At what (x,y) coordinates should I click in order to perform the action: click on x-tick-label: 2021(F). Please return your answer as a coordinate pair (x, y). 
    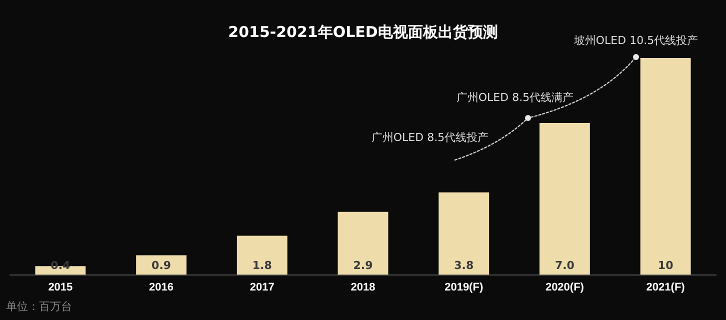
    Looking at the image, I should click on (666, 287).